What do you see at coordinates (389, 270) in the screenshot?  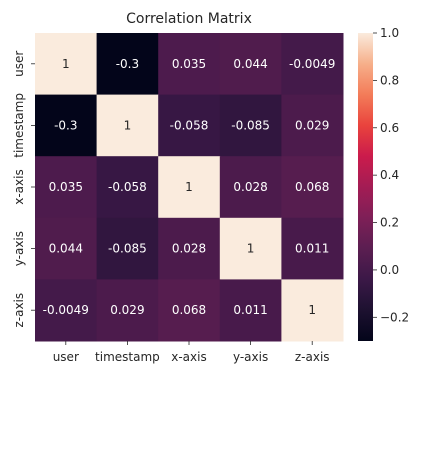 I see `colorbar-tick-label: 0.0` at bounding box center [389, 270].